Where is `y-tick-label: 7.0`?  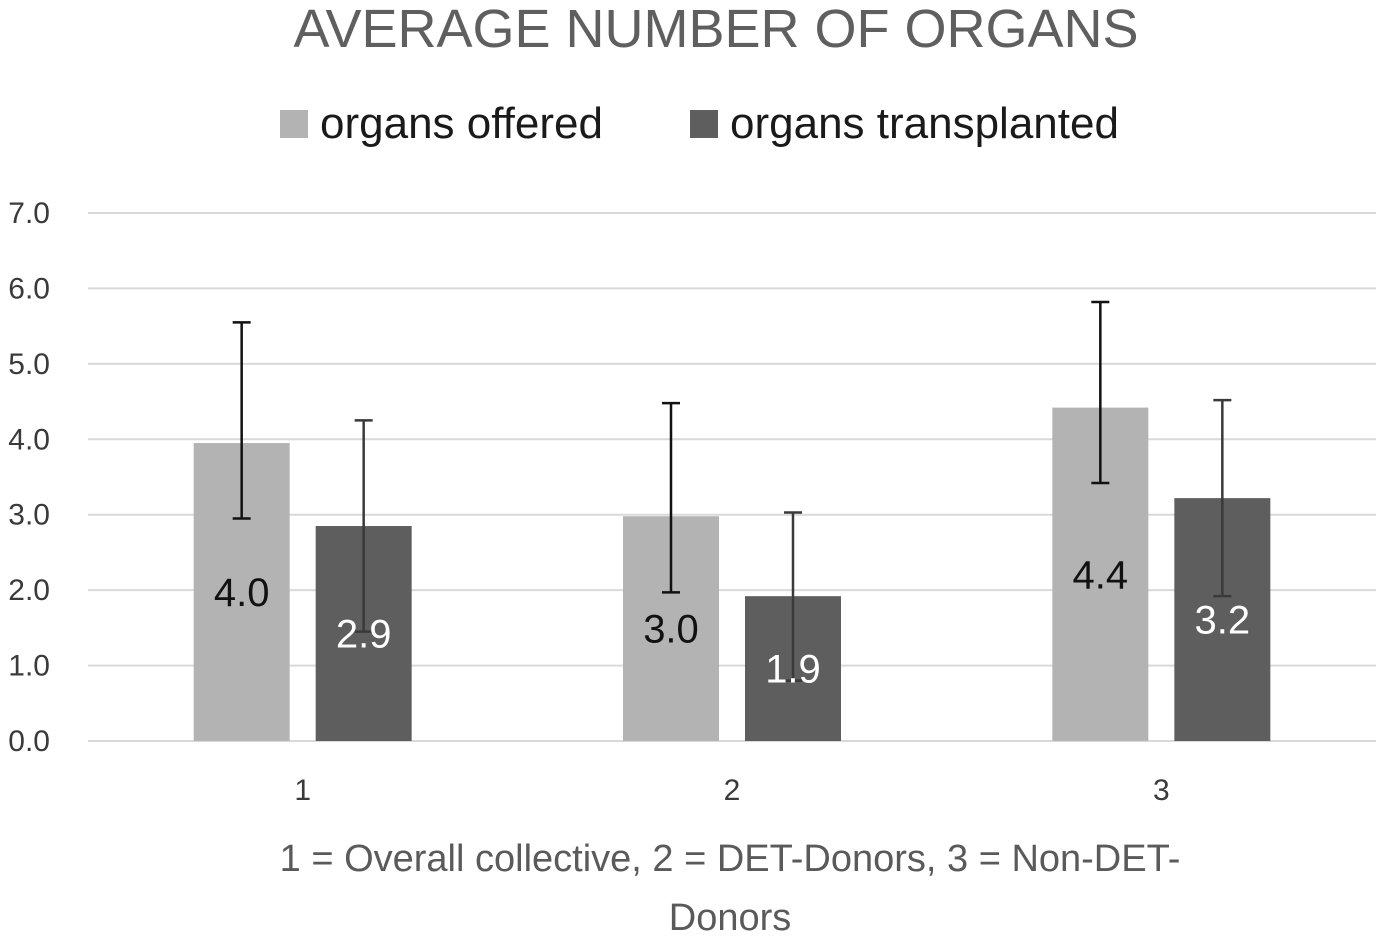 y-tick-label: 7.0 is located at coordinates (29, 213).